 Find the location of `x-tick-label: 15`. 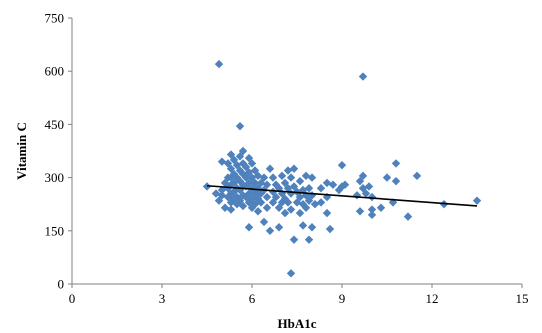

x-tick-label: 15 is located at coordinates (522, 298).